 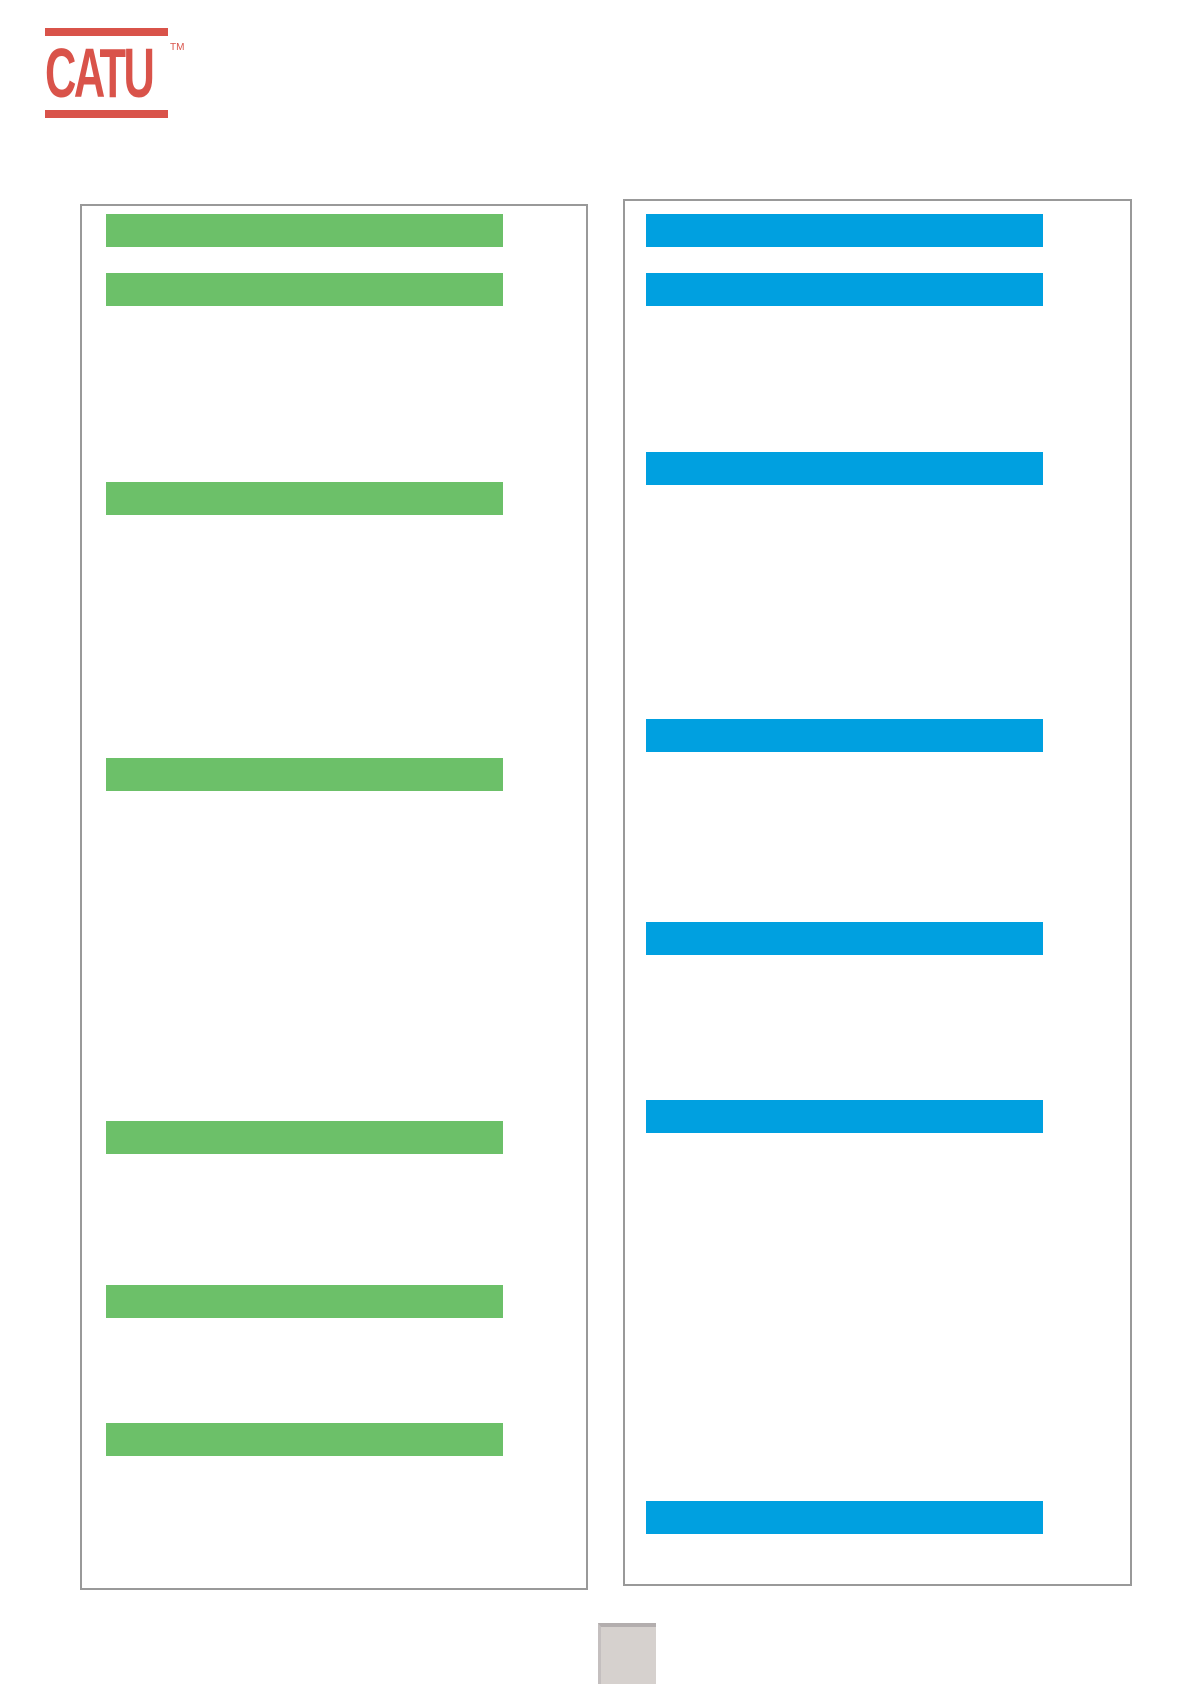 I want to click on logo-wordmark: CATU, so click(x=100, y=73).